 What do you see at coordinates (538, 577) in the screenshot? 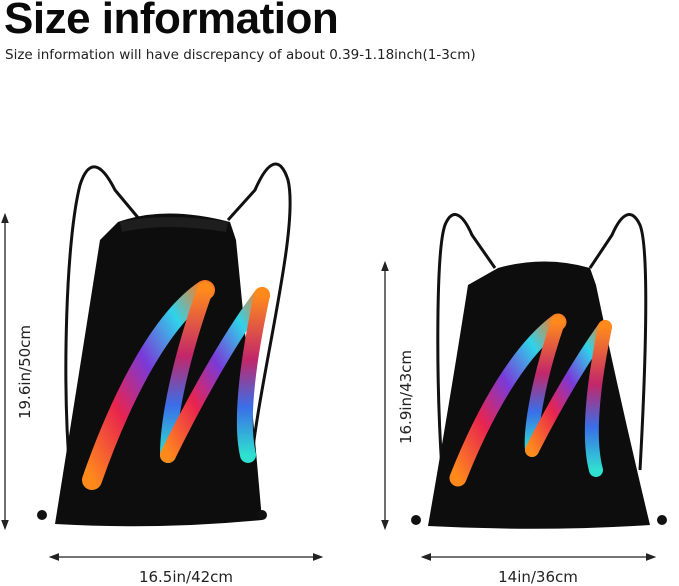
I see `small-width-label: 14in/36cm` at bounding box center [538, 577].